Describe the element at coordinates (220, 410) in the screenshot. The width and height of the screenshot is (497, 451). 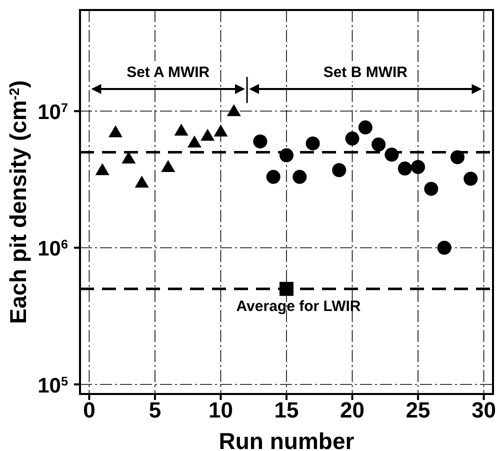
I see `x-tick-label: 10` at that location.